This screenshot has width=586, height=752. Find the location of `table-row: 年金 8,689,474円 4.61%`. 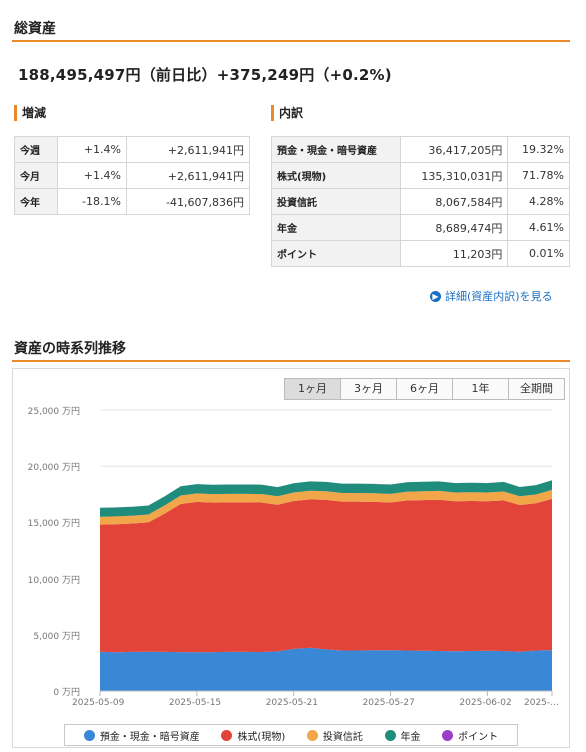

table-row: 年金 8,689,474円 4.61% is located at coordinates (420, 227).